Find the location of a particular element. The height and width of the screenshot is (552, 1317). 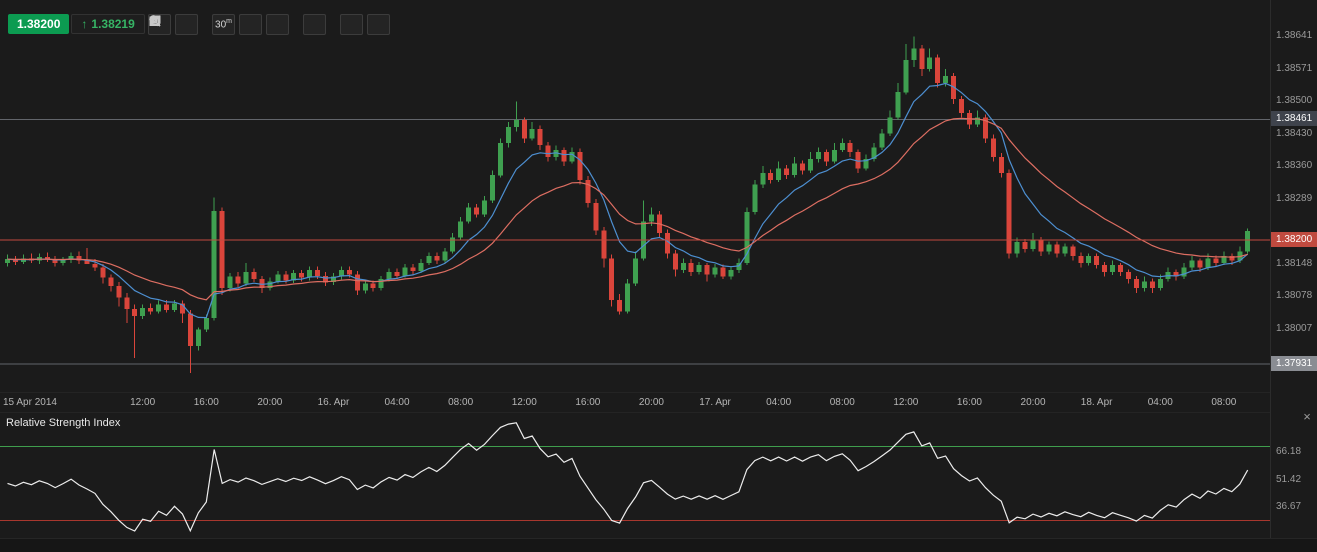

quote-bar: 1.38200 ↑ 1.38219 is located at coordinates (76, 24).